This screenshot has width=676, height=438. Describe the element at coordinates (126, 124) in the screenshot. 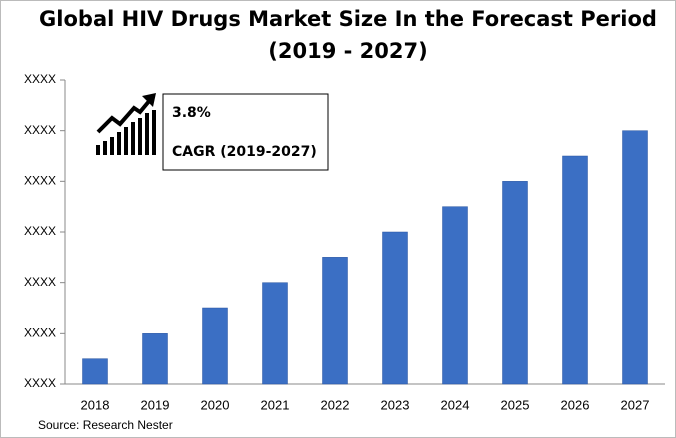

I see `growth-icon` at that location.